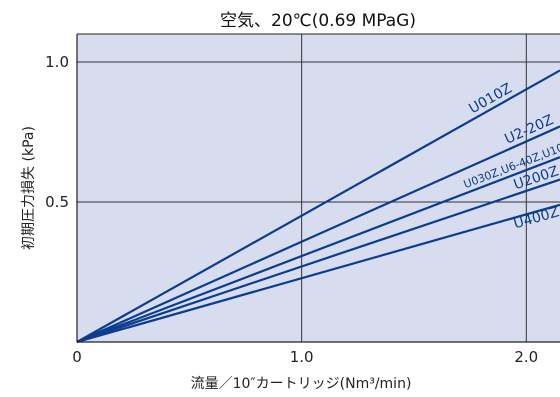  I want to click on x-tick-label-2: 2.0, so click(526, 357).